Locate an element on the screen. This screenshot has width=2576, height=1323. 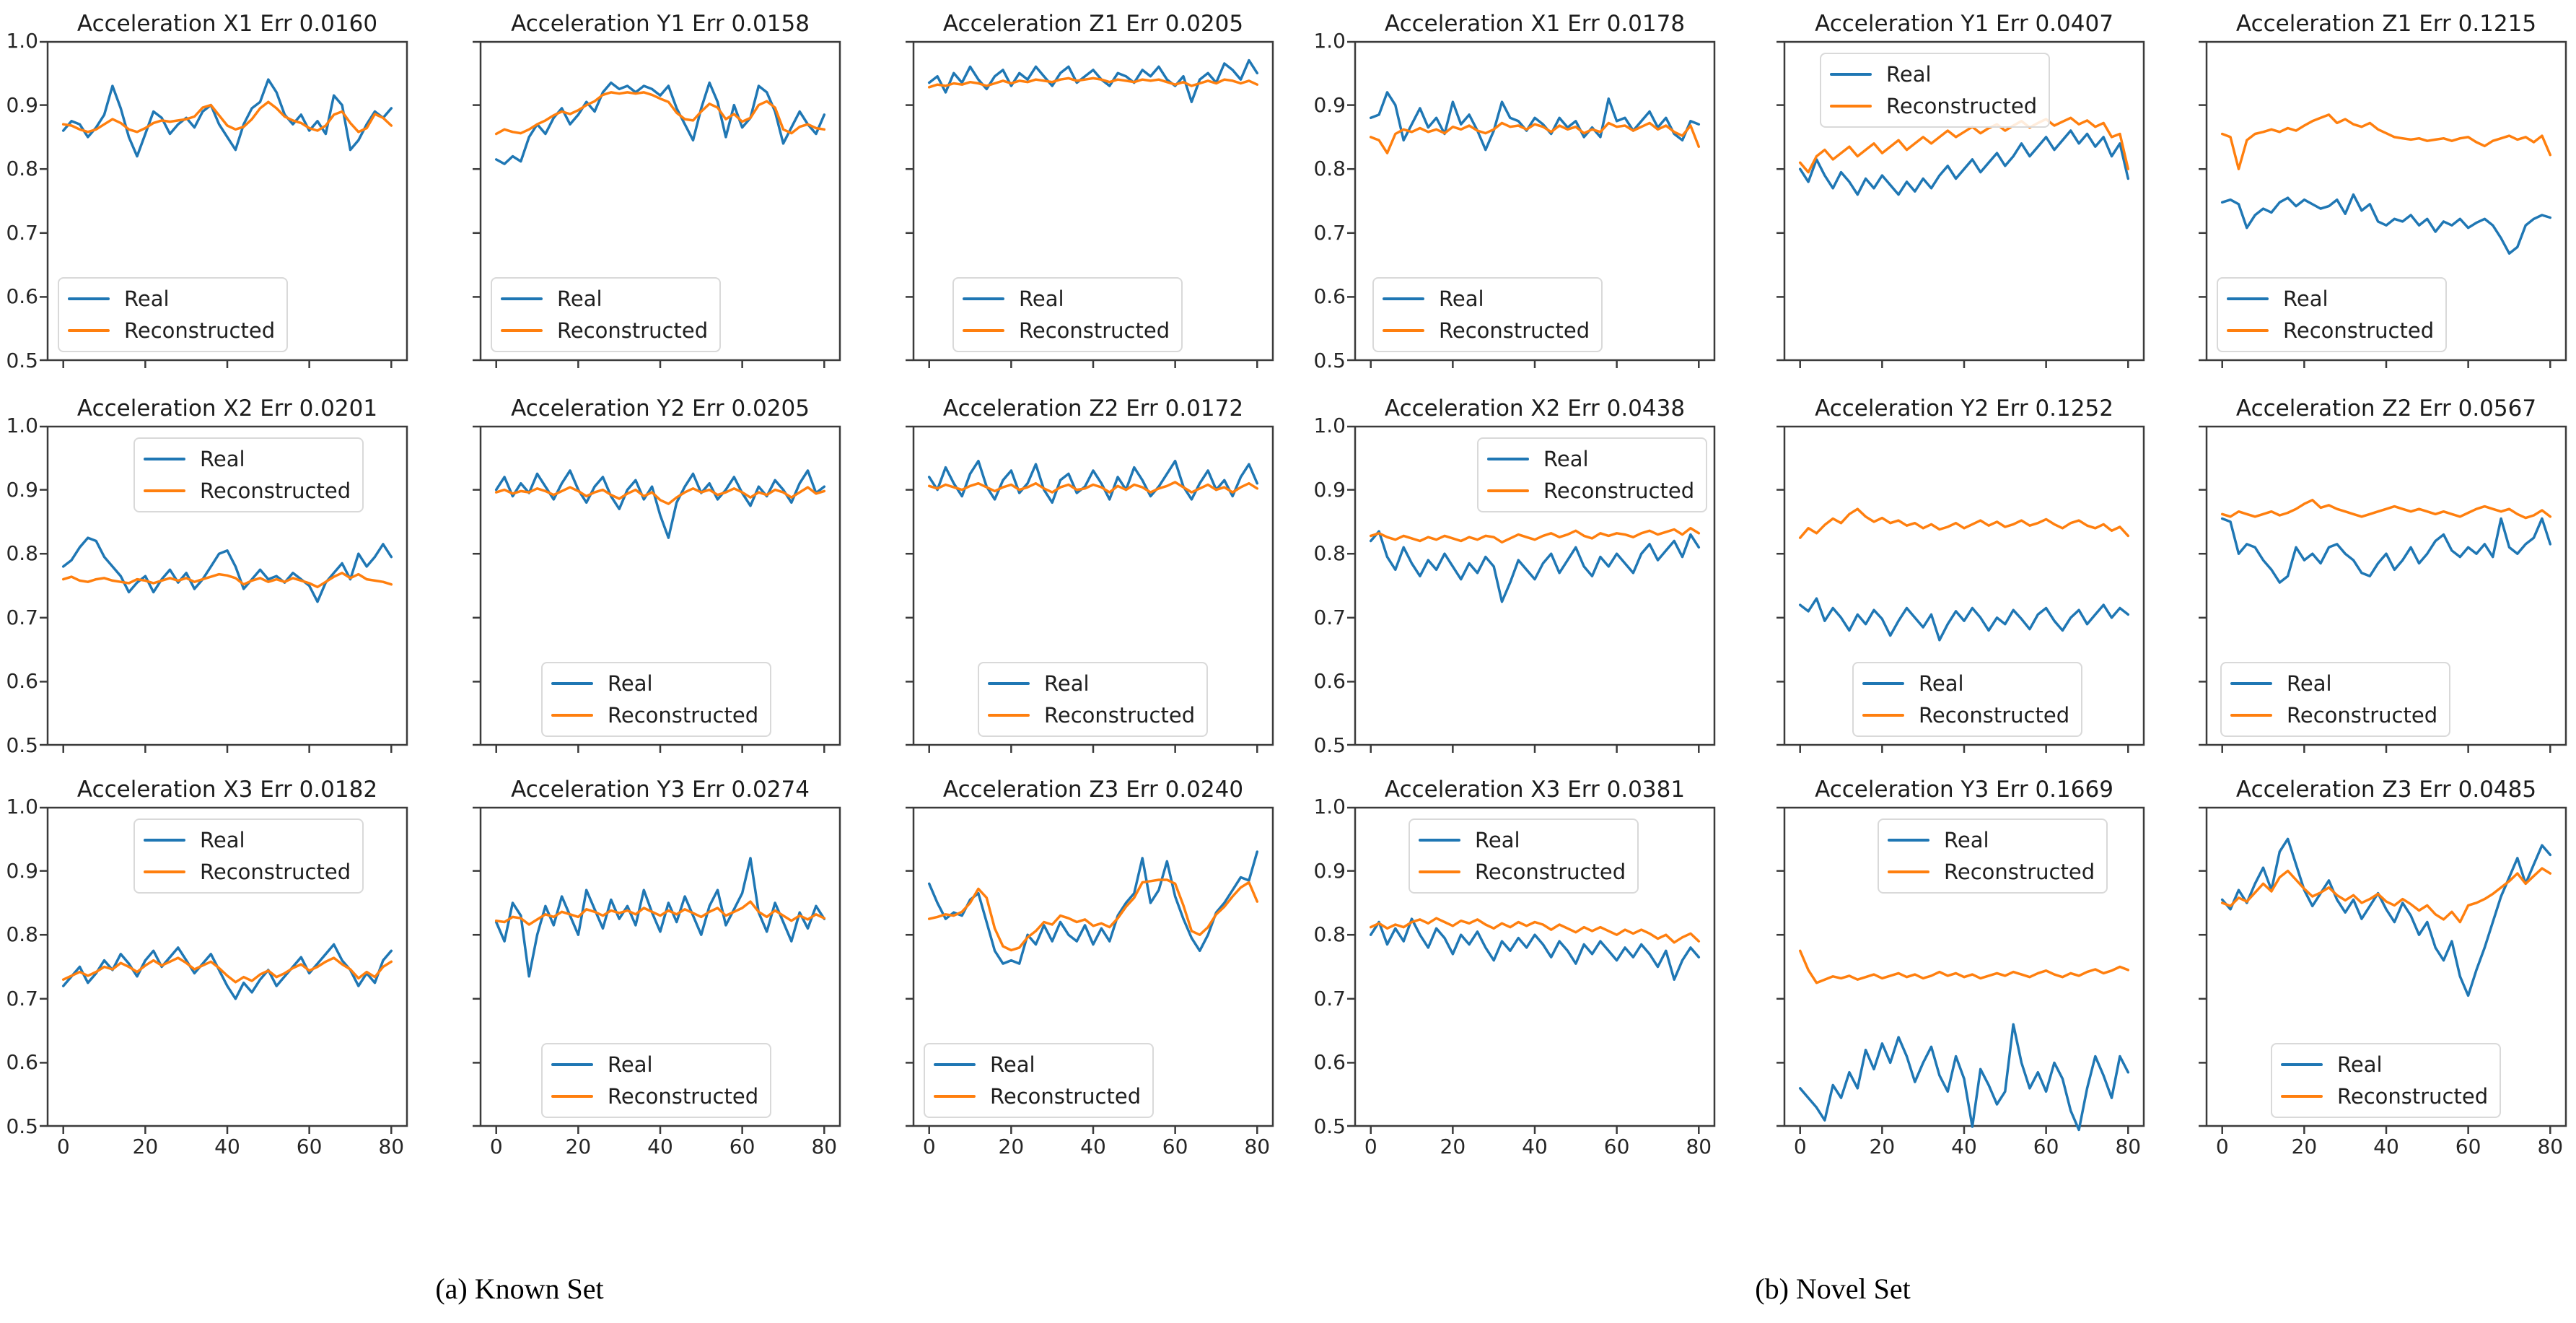
subplot-title: Acceleration X1 Err 0.0160 is located at coordinates (227, 24).